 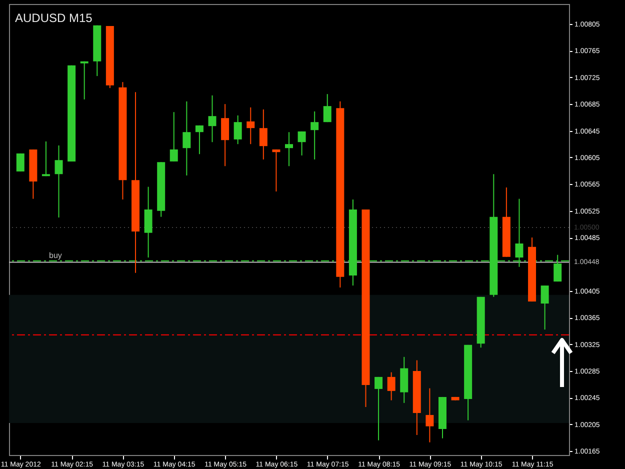 What do you see at coordinates (55, 255) in the screenshot?
I see `ref-line-label: buy` at bounding box center [55, 255].